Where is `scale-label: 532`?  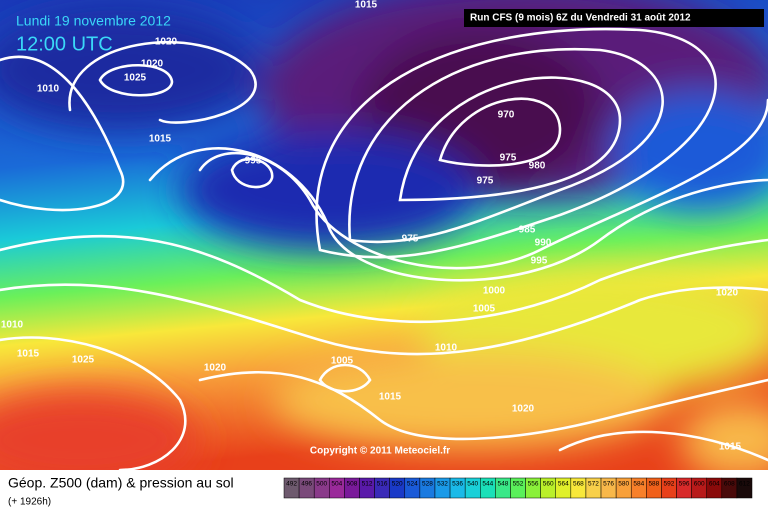
scale-label: 532 is located at coordinates (442, 484).